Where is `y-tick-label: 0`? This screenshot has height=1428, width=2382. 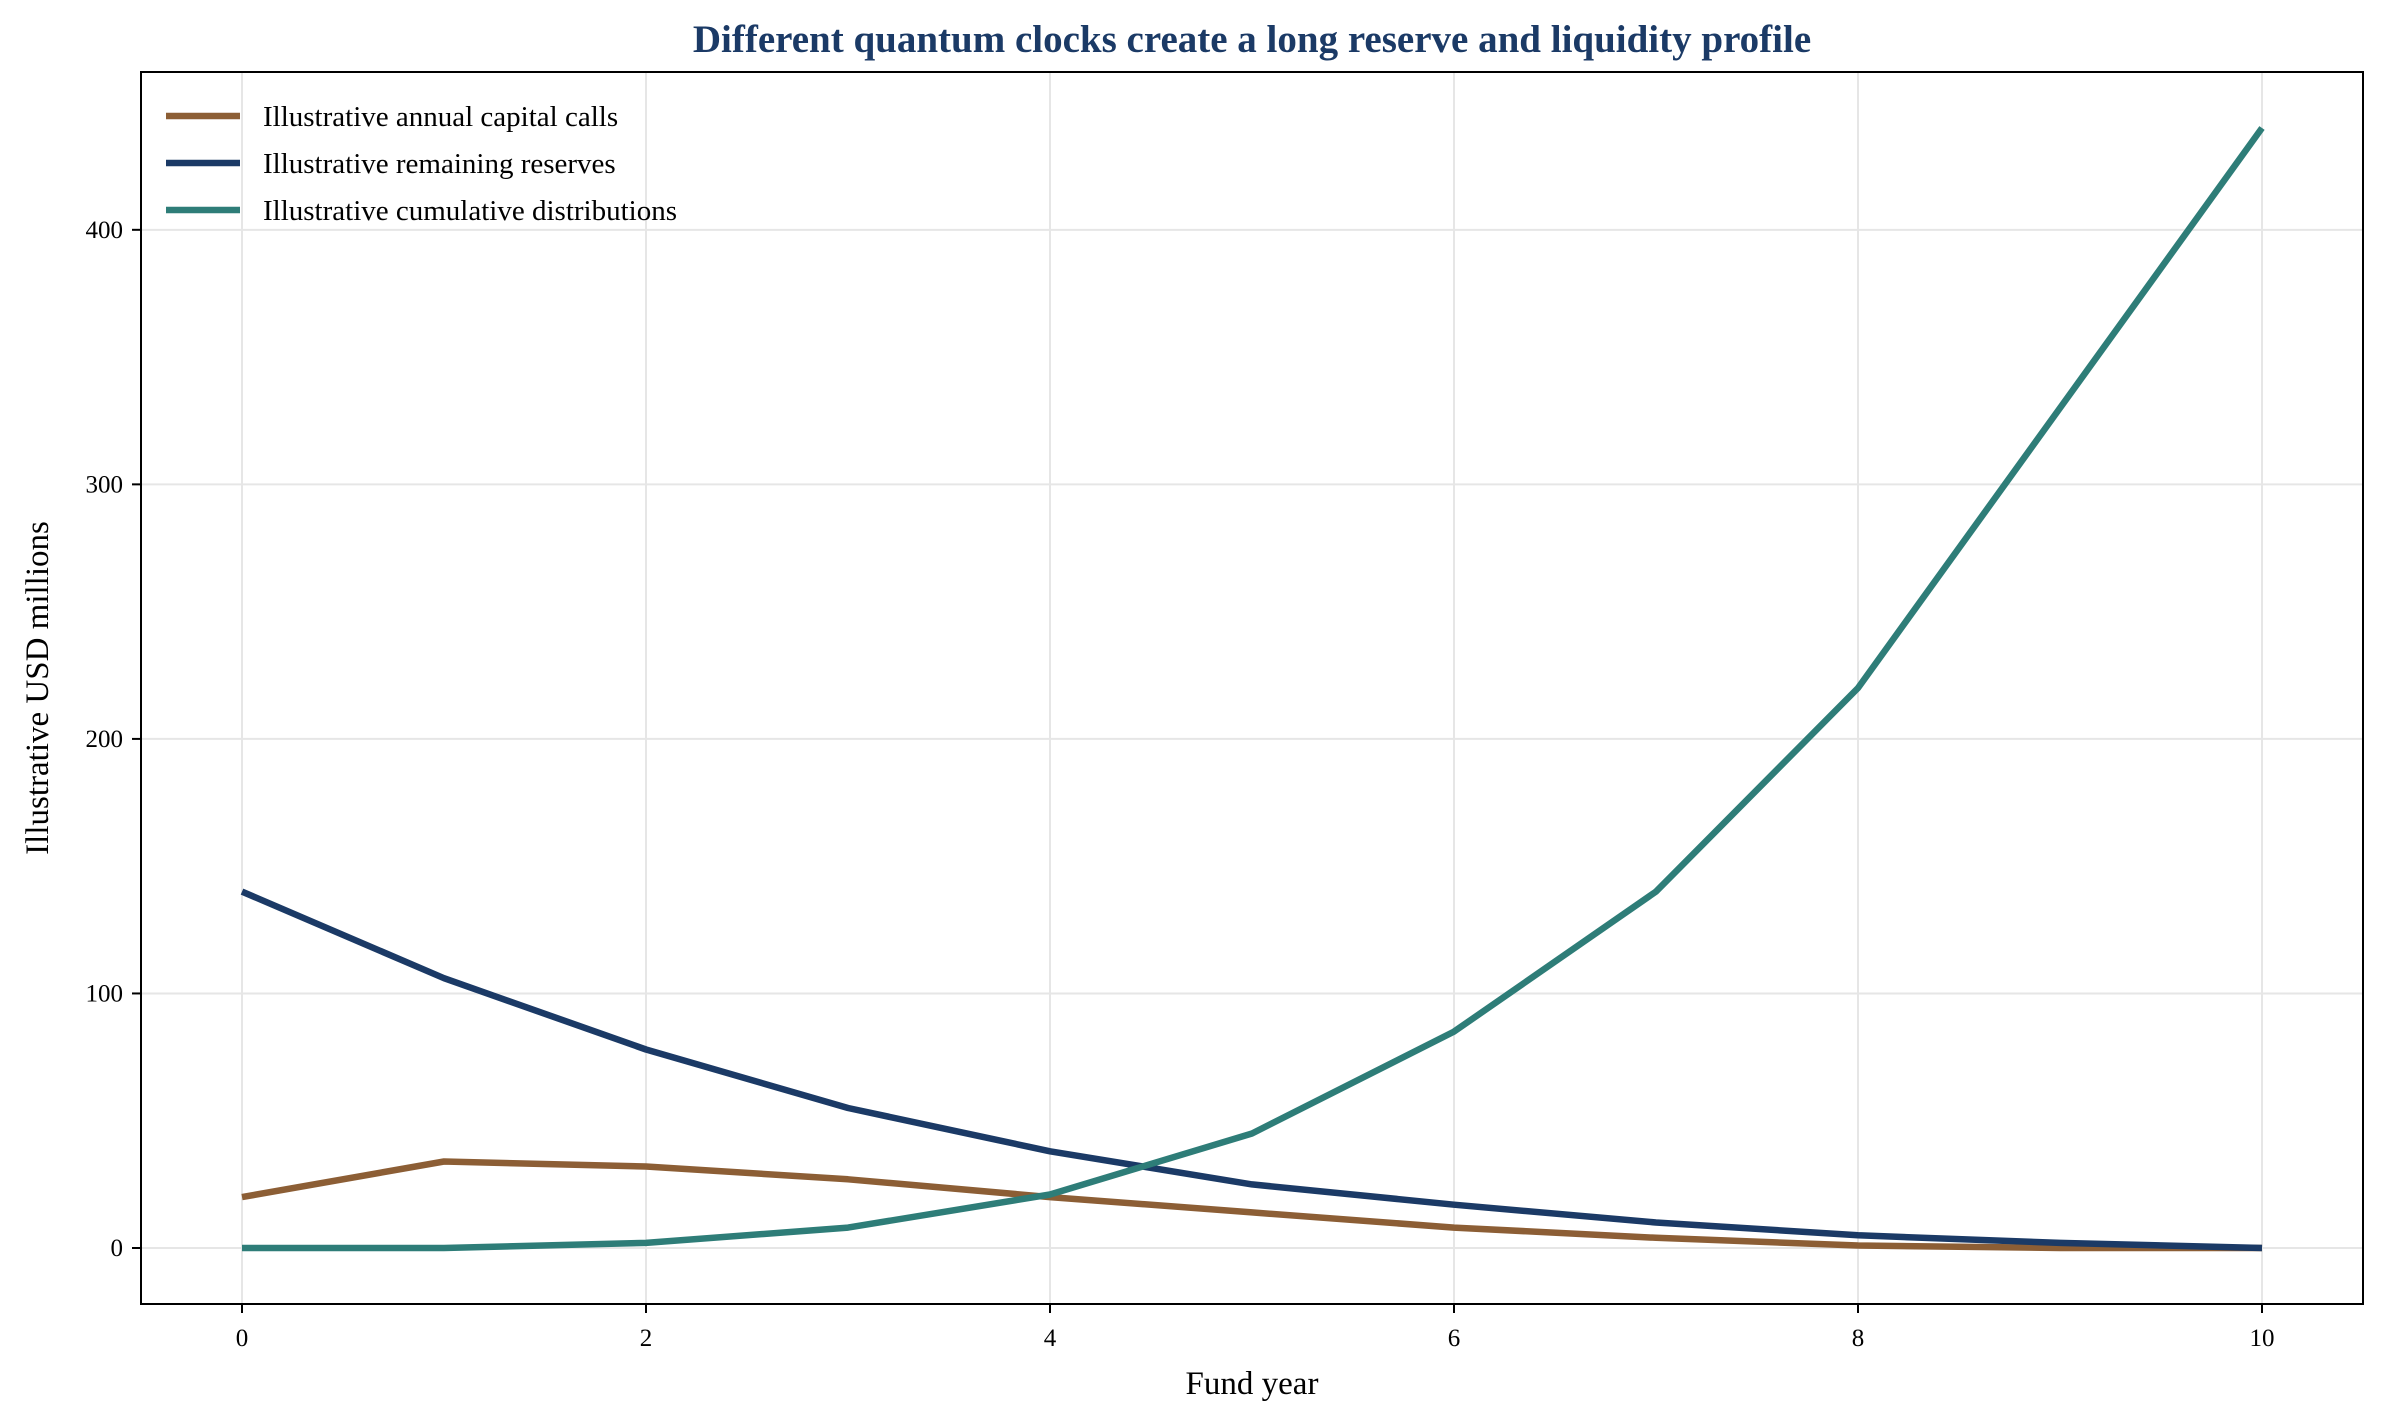
y-tick-label: 0 is located at coordinates (117, 1248).